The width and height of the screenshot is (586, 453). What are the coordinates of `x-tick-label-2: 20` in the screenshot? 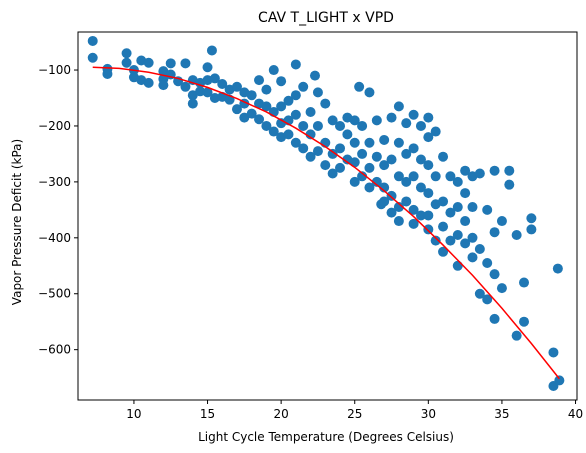 It's located at (280, 414).